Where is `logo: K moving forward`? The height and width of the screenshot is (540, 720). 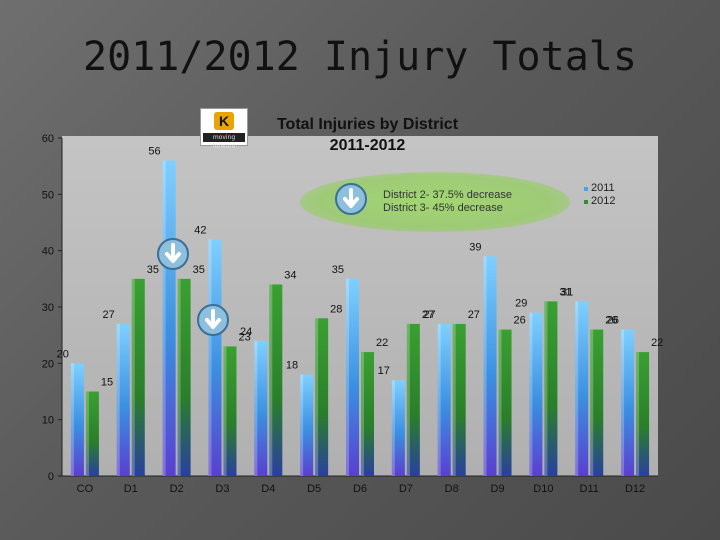 logo: K moving forward is located at coordinates (224, 129).